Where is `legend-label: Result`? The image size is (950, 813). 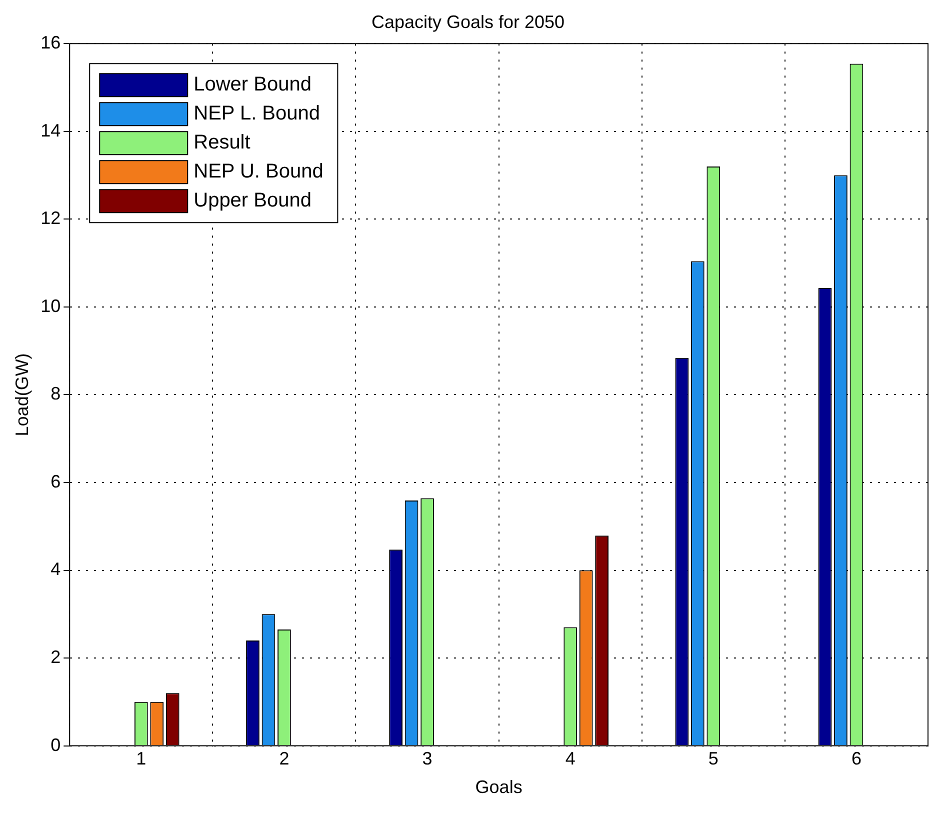
legend-label: Result is located at coordinates (222, 143).